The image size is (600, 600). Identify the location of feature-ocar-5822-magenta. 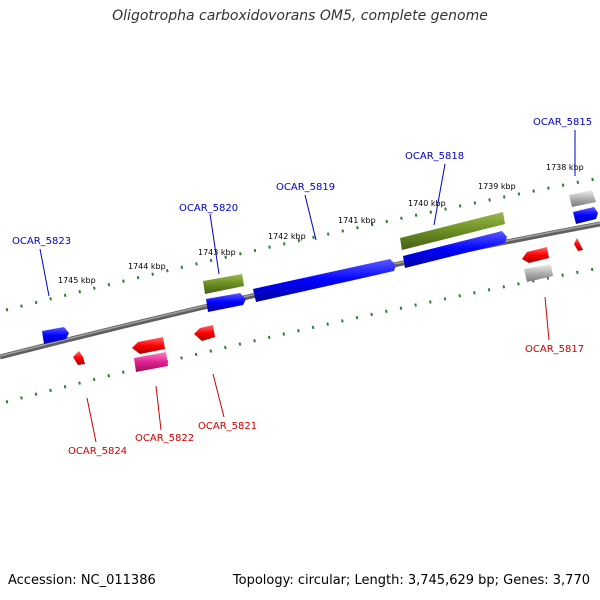
(151, 362).